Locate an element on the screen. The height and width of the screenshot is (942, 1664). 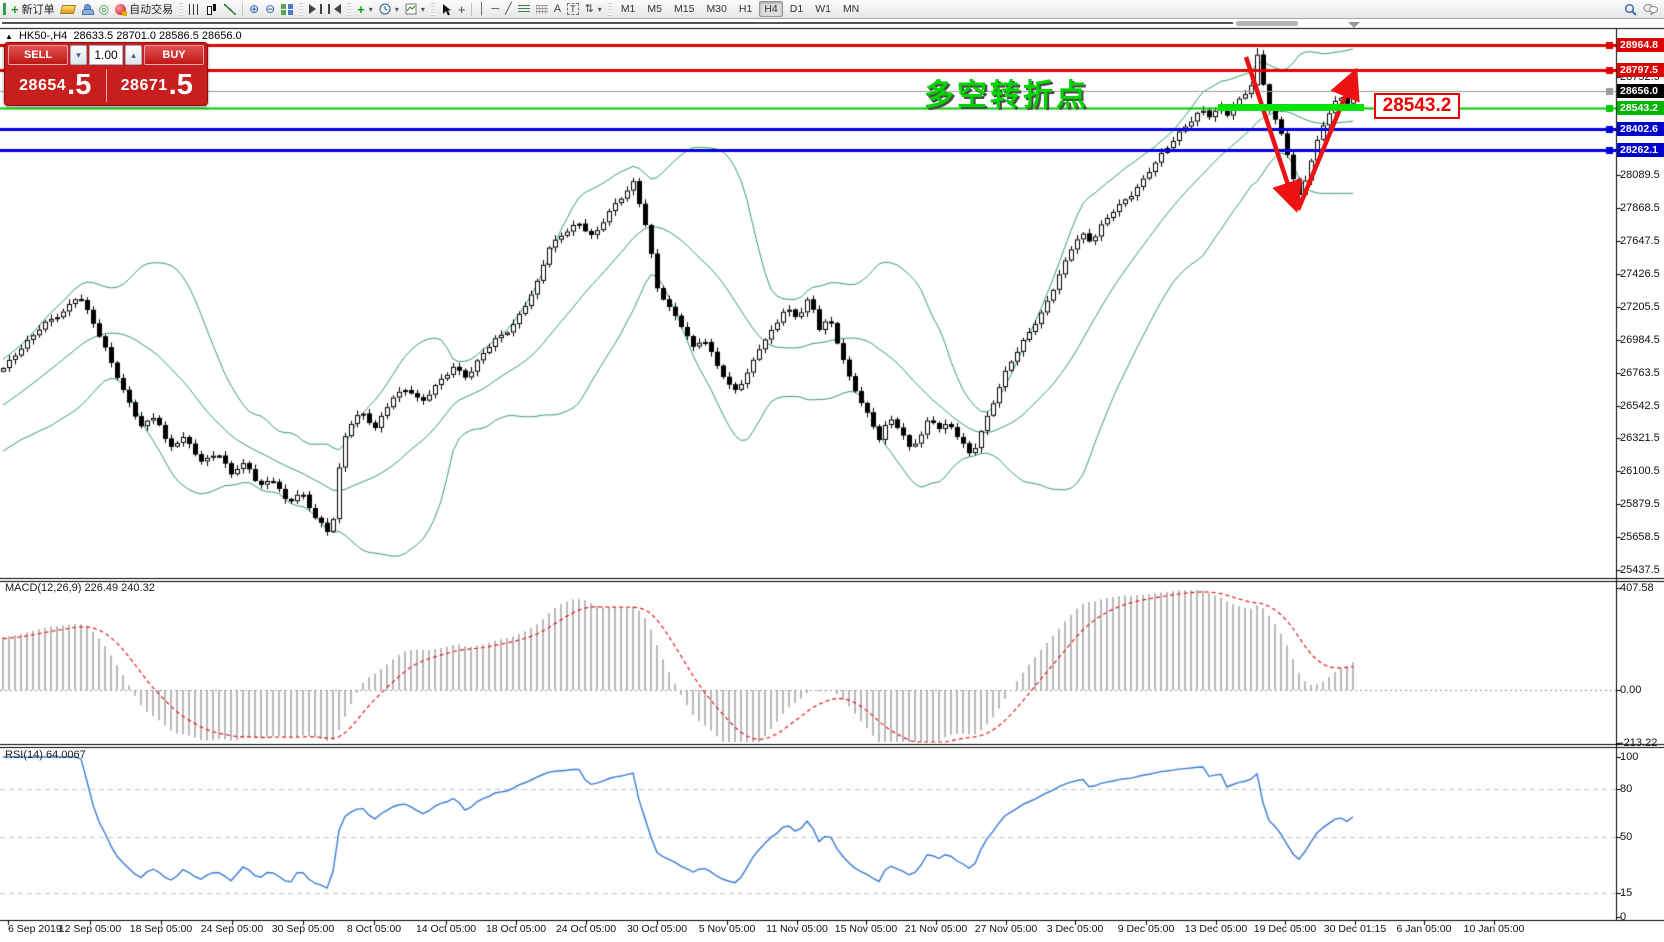
tf-button-D1: D1 is located at coordinates (796, 9).